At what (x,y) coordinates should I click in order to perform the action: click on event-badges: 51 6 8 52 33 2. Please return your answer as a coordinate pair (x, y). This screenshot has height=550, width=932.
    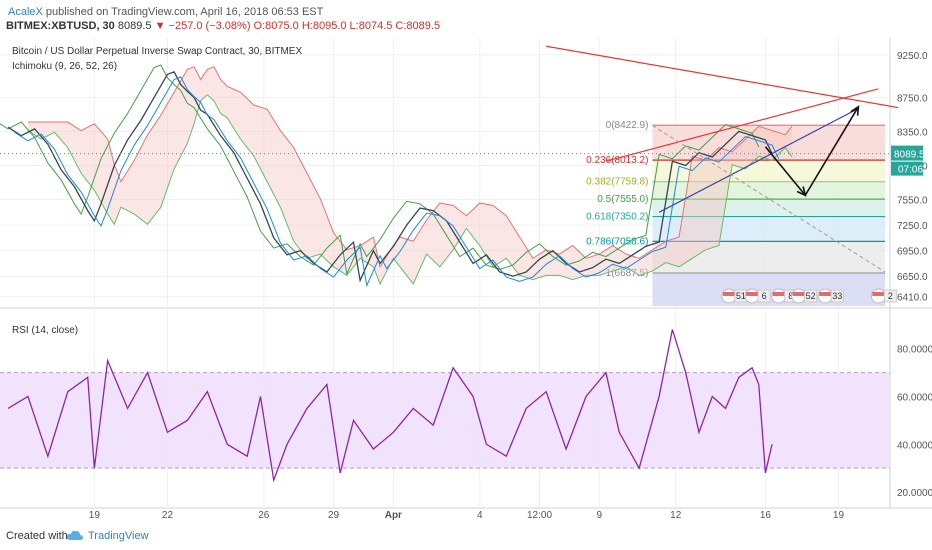
    Looking at the image, I should click on (809, 296).